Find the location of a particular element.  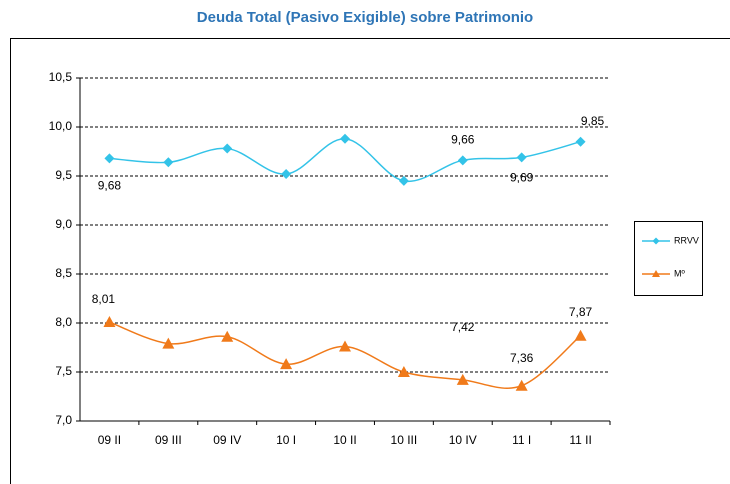

y-tick-label: 7,5 is located at coordinates (63, 371).